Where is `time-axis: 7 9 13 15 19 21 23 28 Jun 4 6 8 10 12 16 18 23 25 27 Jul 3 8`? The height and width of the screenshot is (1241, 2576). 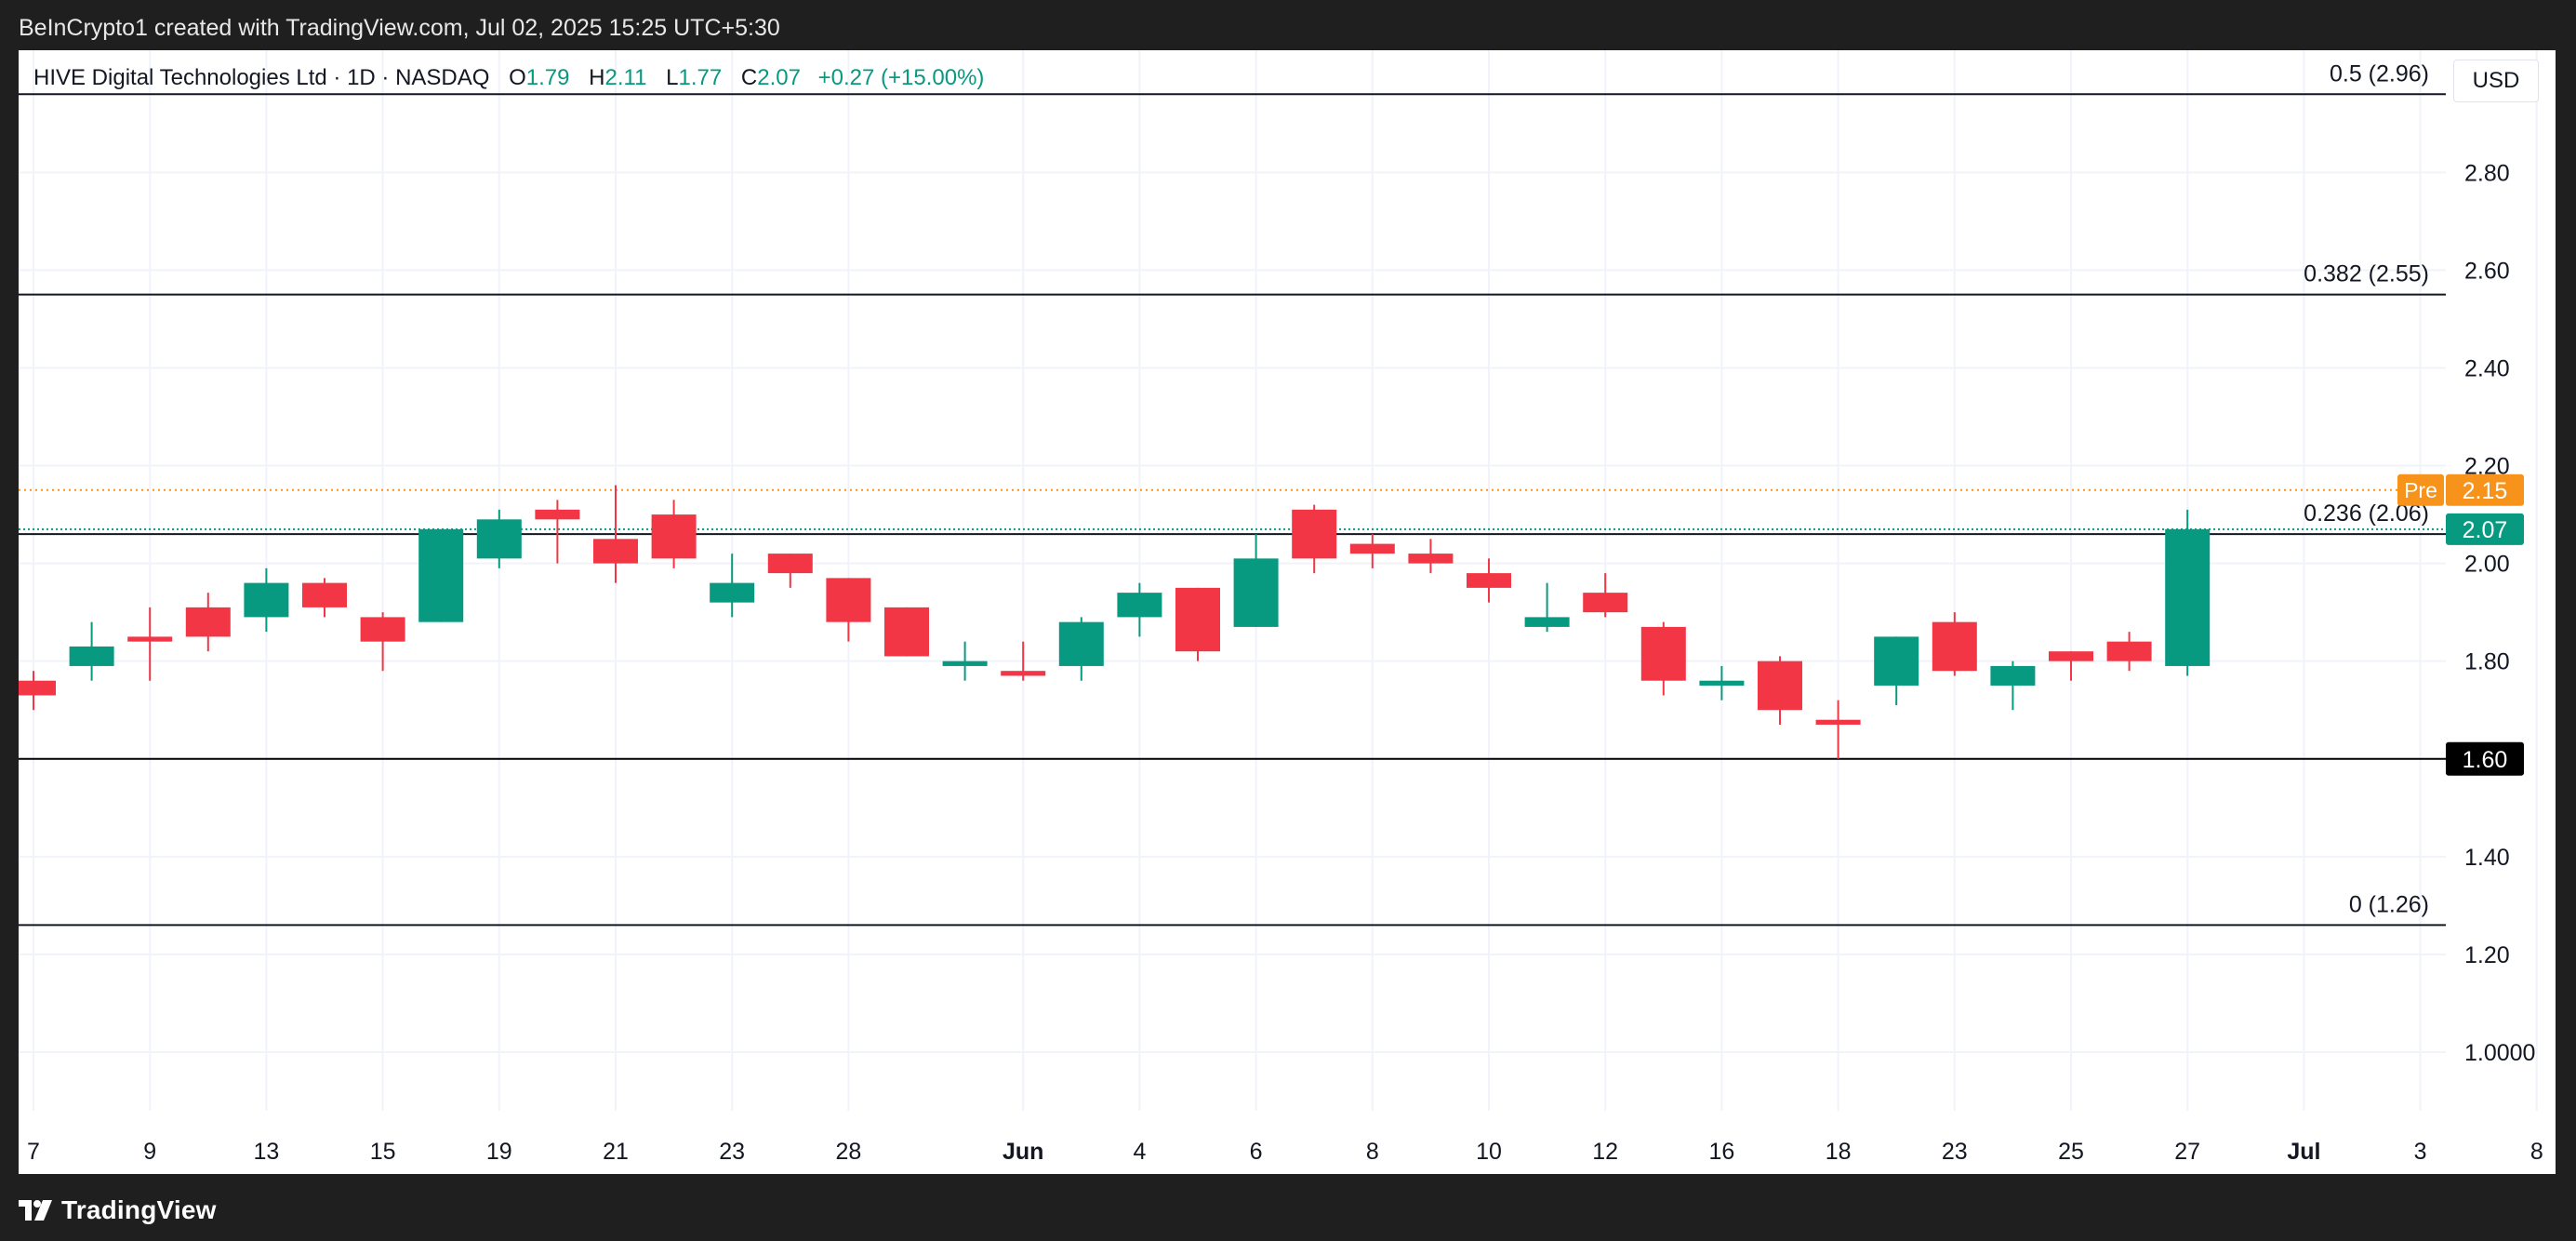 time-axis: 7 9 13 15 19 21 23 28 Jun 4 6 8 10 12 16 18 23 25 27 Jul 3 8 is located at coordinates (1285, 1152).